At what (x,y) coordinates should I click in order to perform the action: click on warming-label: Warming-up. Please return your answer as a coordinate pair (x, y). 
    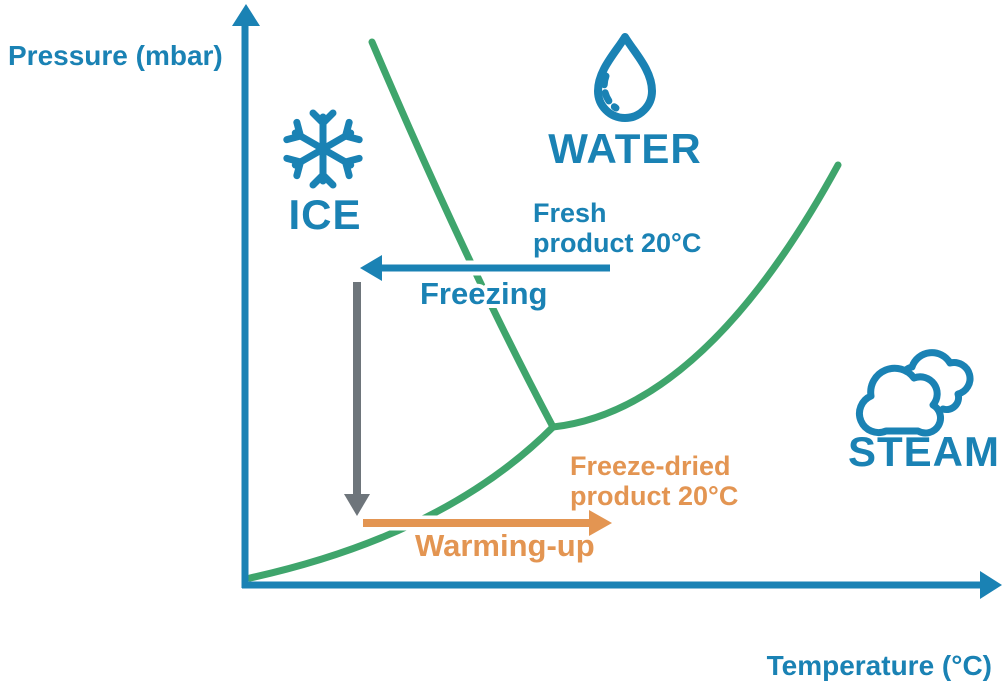
    Looking at the image, I should click on (505, 545).